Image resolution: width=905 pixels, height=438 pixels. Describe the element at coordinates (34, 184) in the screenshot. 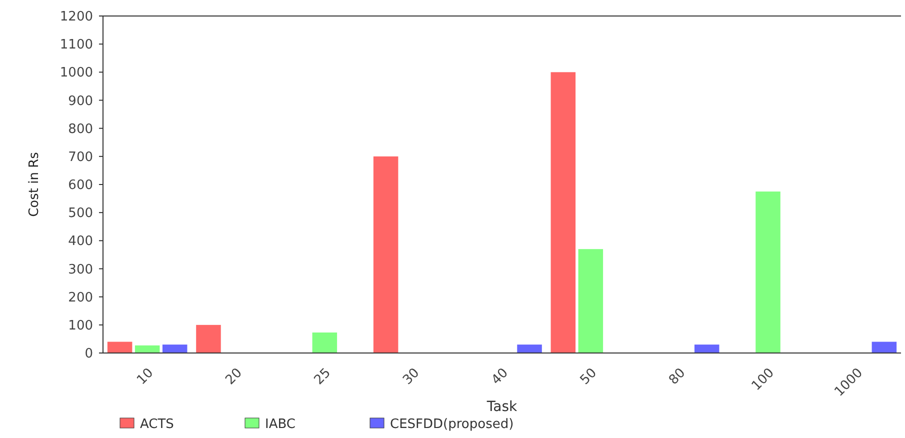

I see `y-axis-title: Cost in Rs` at that location.